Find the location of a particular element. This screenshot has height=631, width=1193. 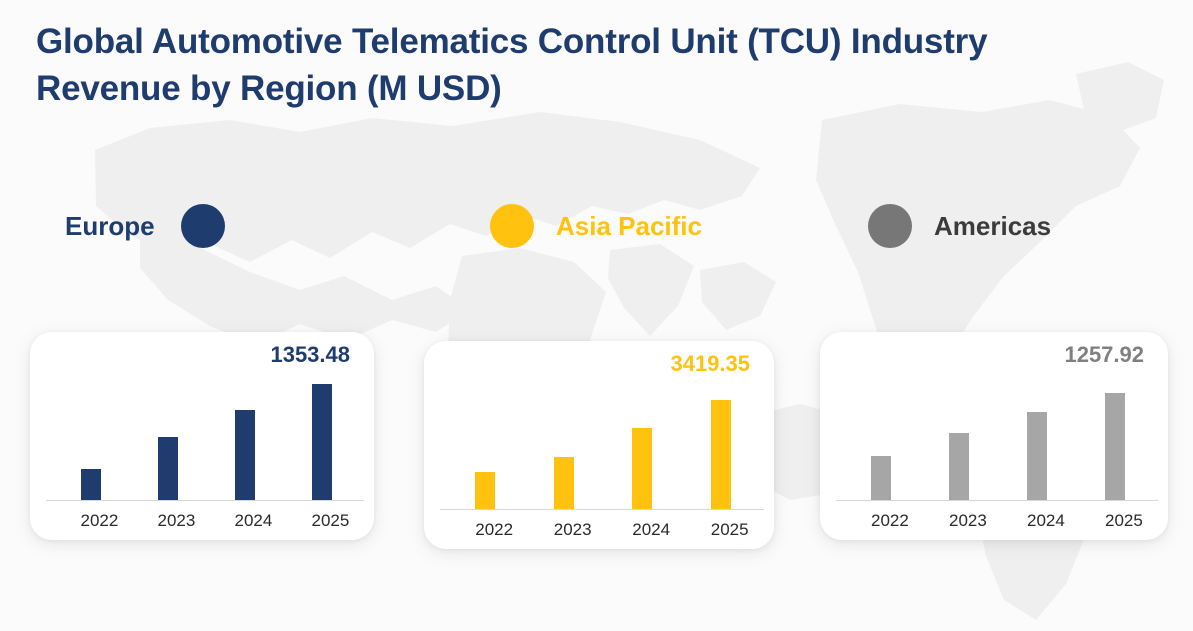

axis-line-europe is located at coordinates (205, 500).